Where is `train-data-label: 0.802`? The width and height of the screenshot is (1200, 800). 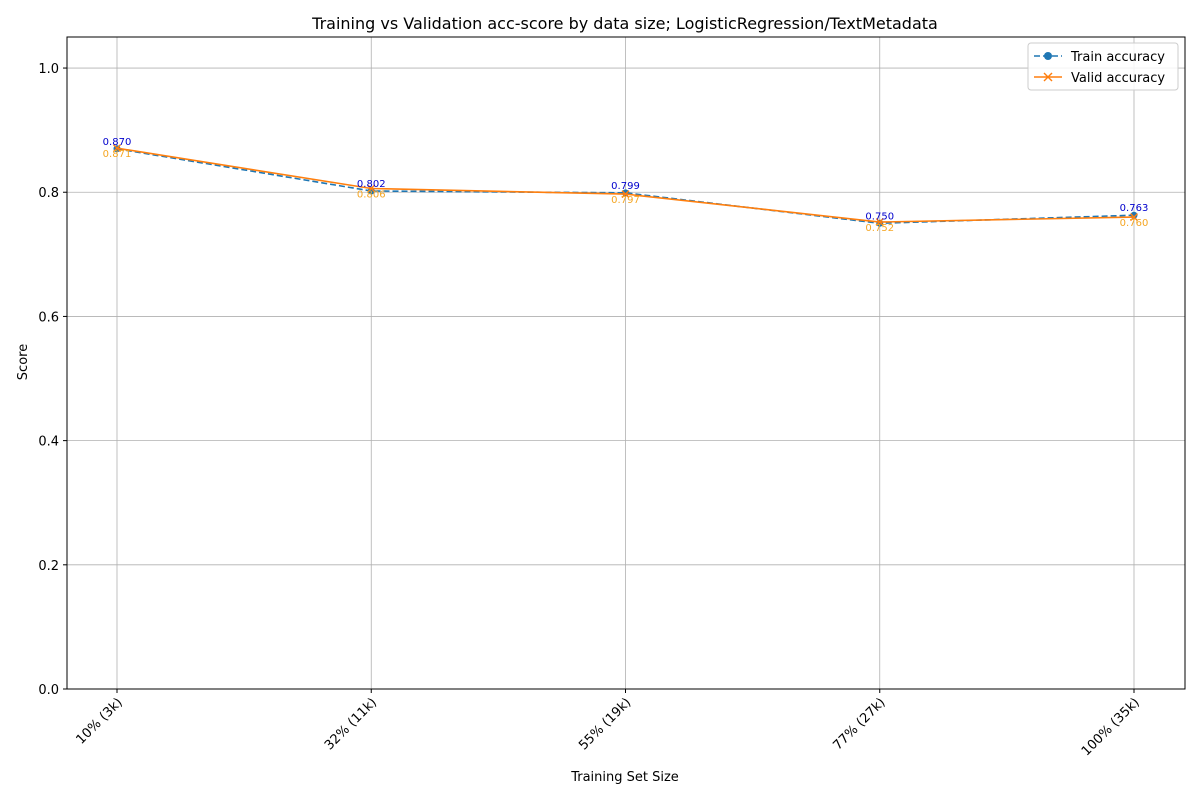 train-data-label: 0.802 is located at coordinates (371, 184).